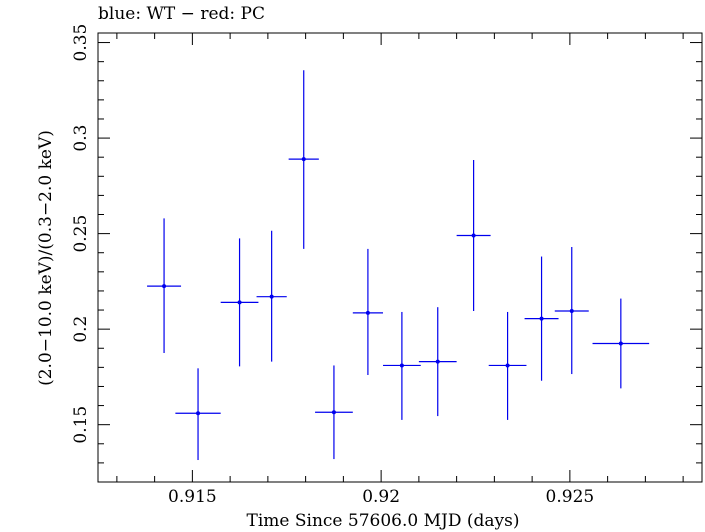  What do you see at coordinates (81, 43) in the screenshot?
I see `y-tick-label: 0.35` at bounding box center [81, 43].